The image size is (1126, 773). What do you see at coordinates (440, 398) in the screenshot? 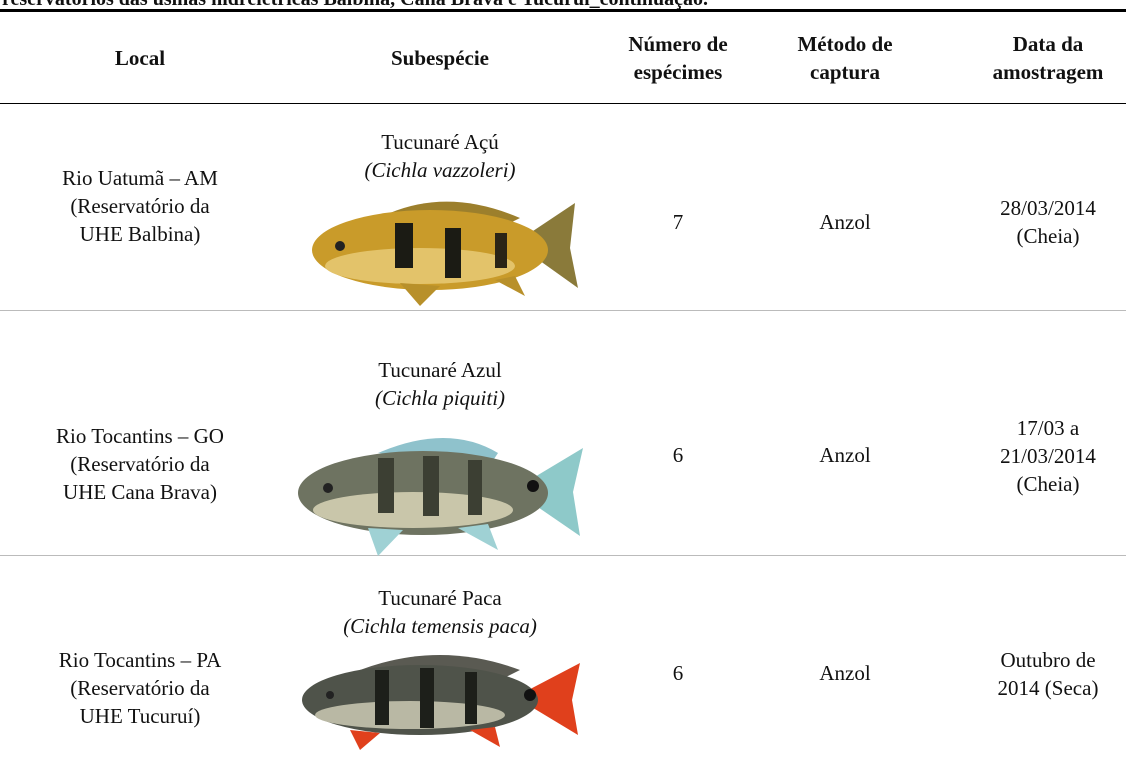
I see `subspecies-line: (Cichla piquiti)` at bounding box center [440, 398].